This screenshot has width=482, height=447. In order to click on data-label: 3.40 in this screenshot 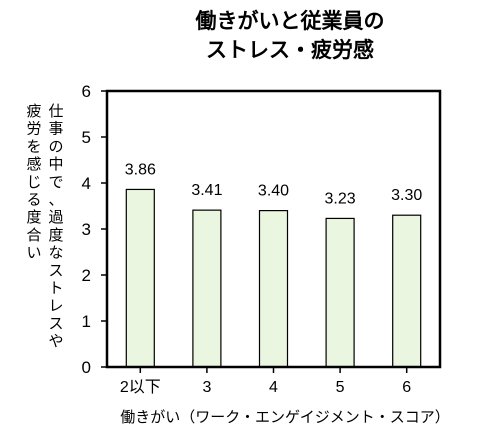, I will do `click(273, 191)`.